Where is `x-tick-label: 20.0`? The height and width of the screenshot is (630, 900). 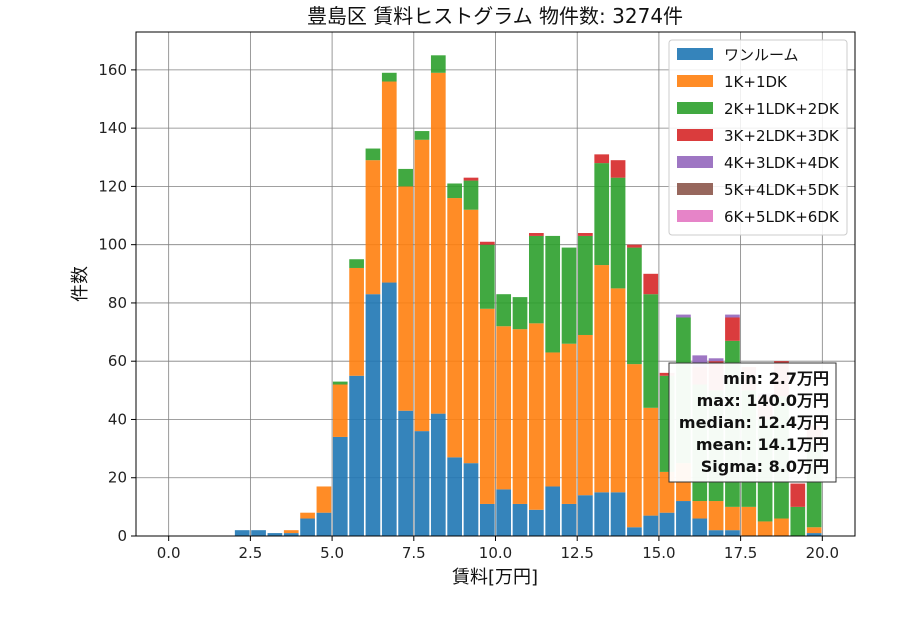
x-tick-label: 20.0 is located at coordinates (822, 553).